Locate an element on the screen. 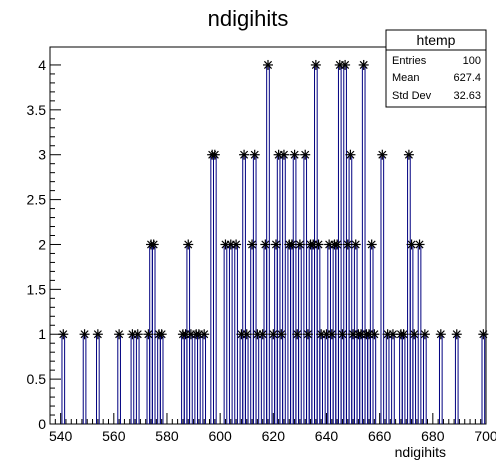 The height and width of the screenshot is (472, 496). x-tick-label: 620 is located at coordinates (274, 436).